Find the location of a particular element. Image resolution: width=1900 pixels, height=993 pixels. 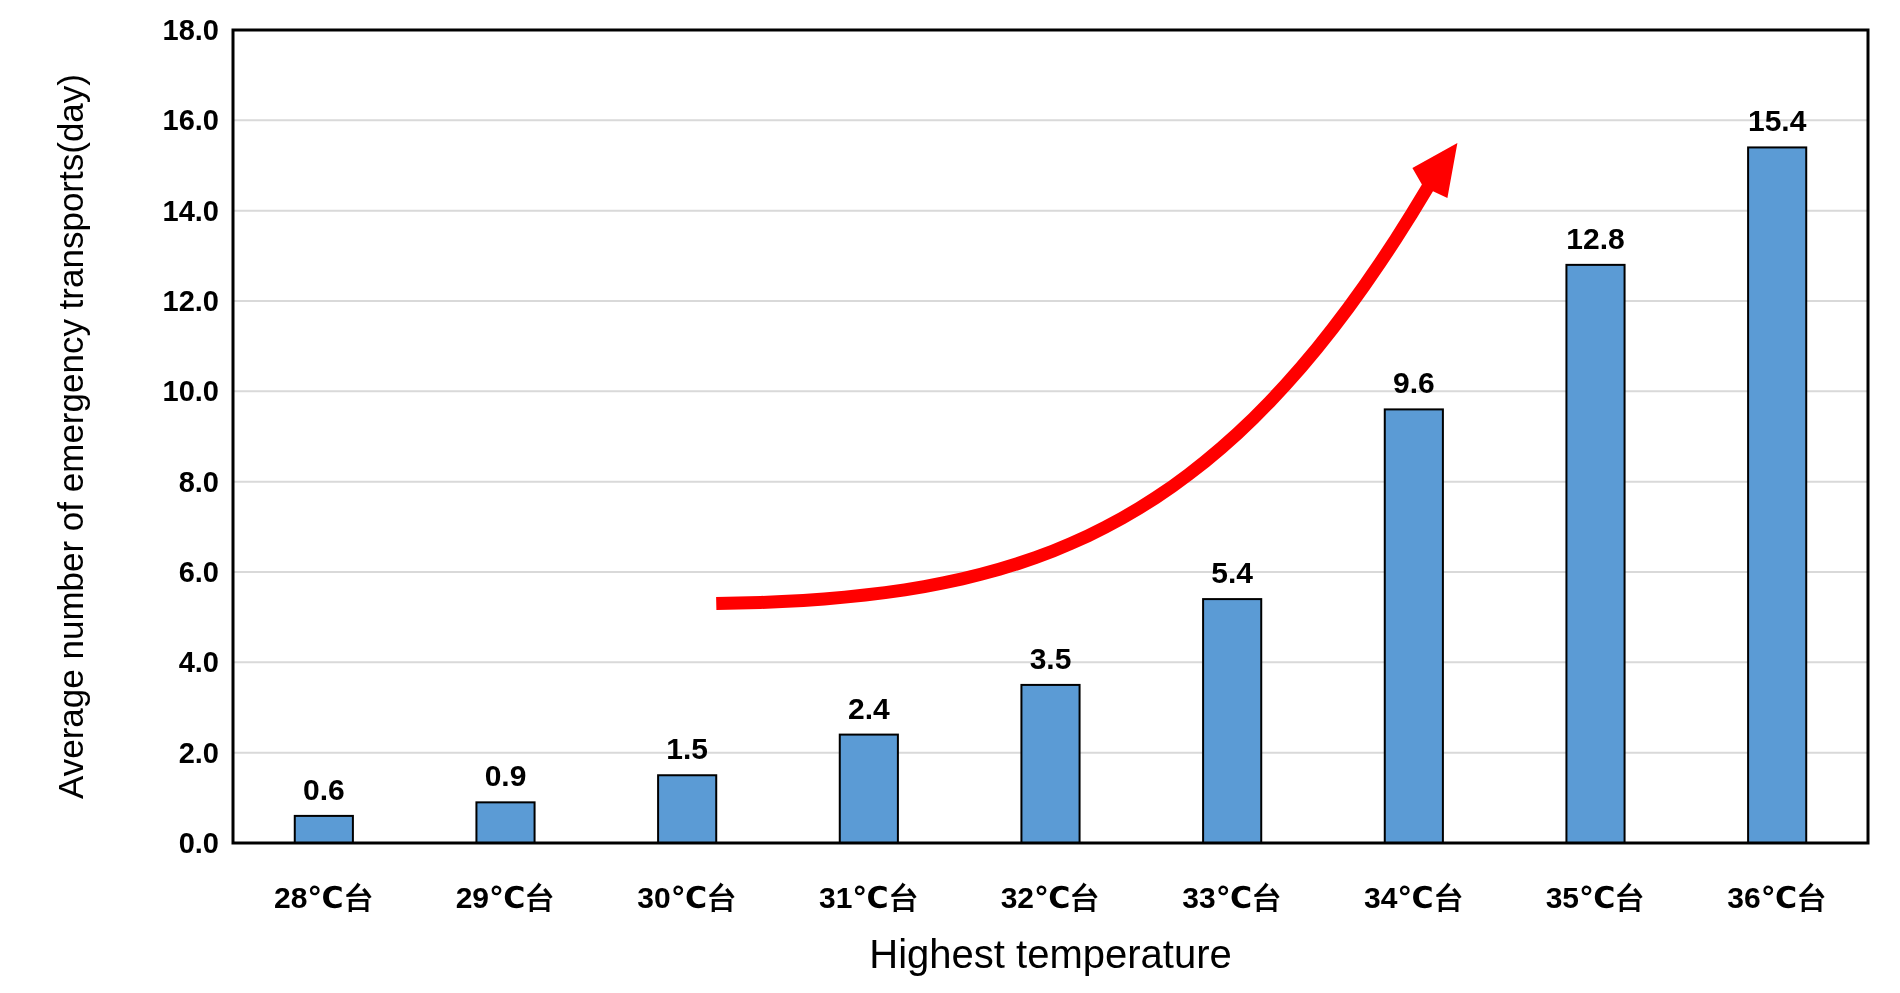

y-tick-label: 0.0 is located at coordinates (198, 843).